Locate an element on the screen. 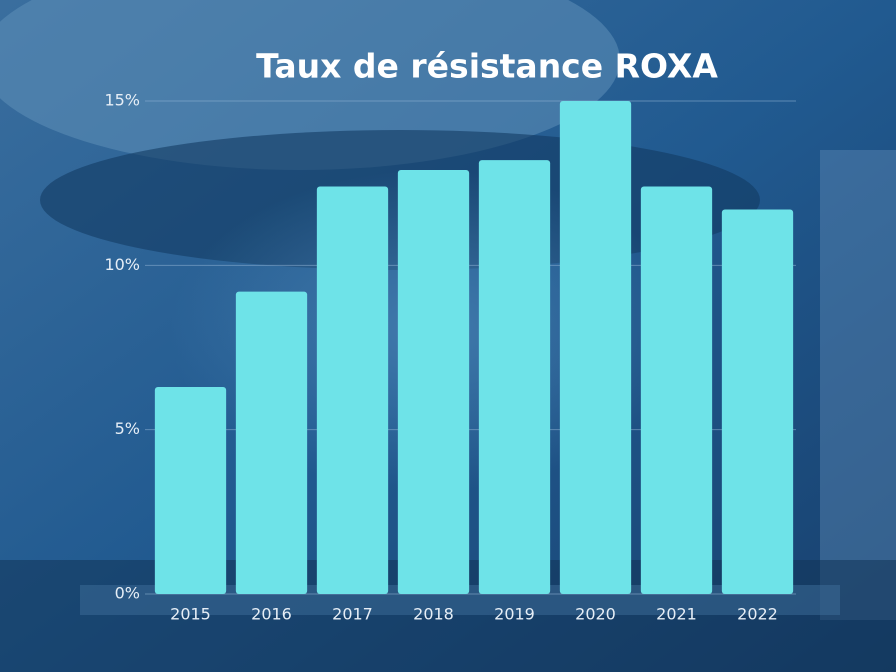  x-tick-label: 2019 is located at coordinates (514, 614).